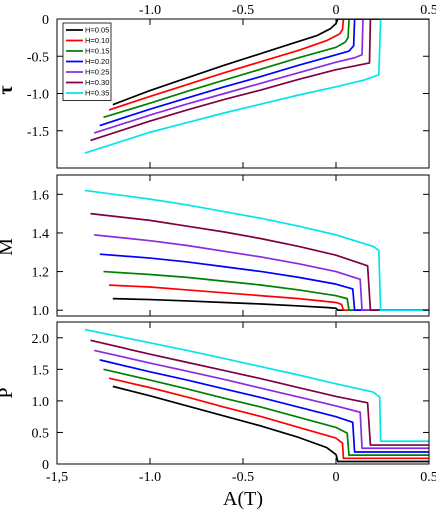 This screenshot has height=513, width=436. I want to click on p-xtick-label: -0.5, so click(243, 477).